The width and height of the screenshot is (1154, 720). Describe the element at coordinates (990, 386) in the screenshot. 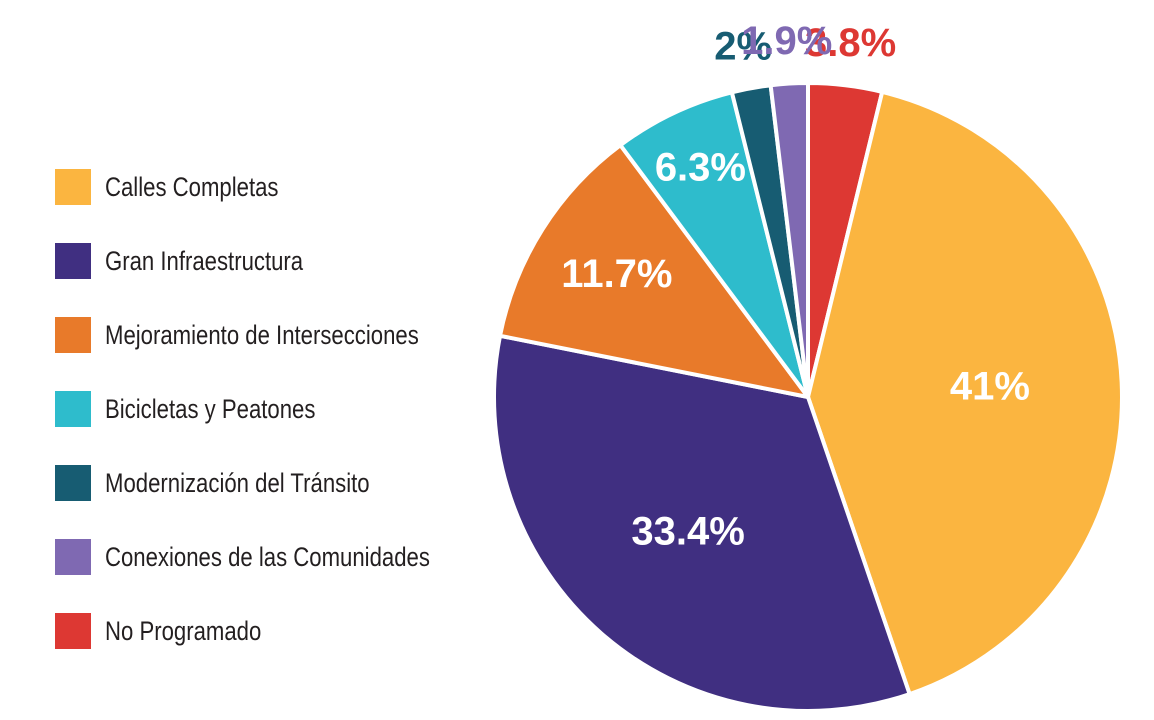

I see `slice-value-label-calles-completas: 41%` at that location.